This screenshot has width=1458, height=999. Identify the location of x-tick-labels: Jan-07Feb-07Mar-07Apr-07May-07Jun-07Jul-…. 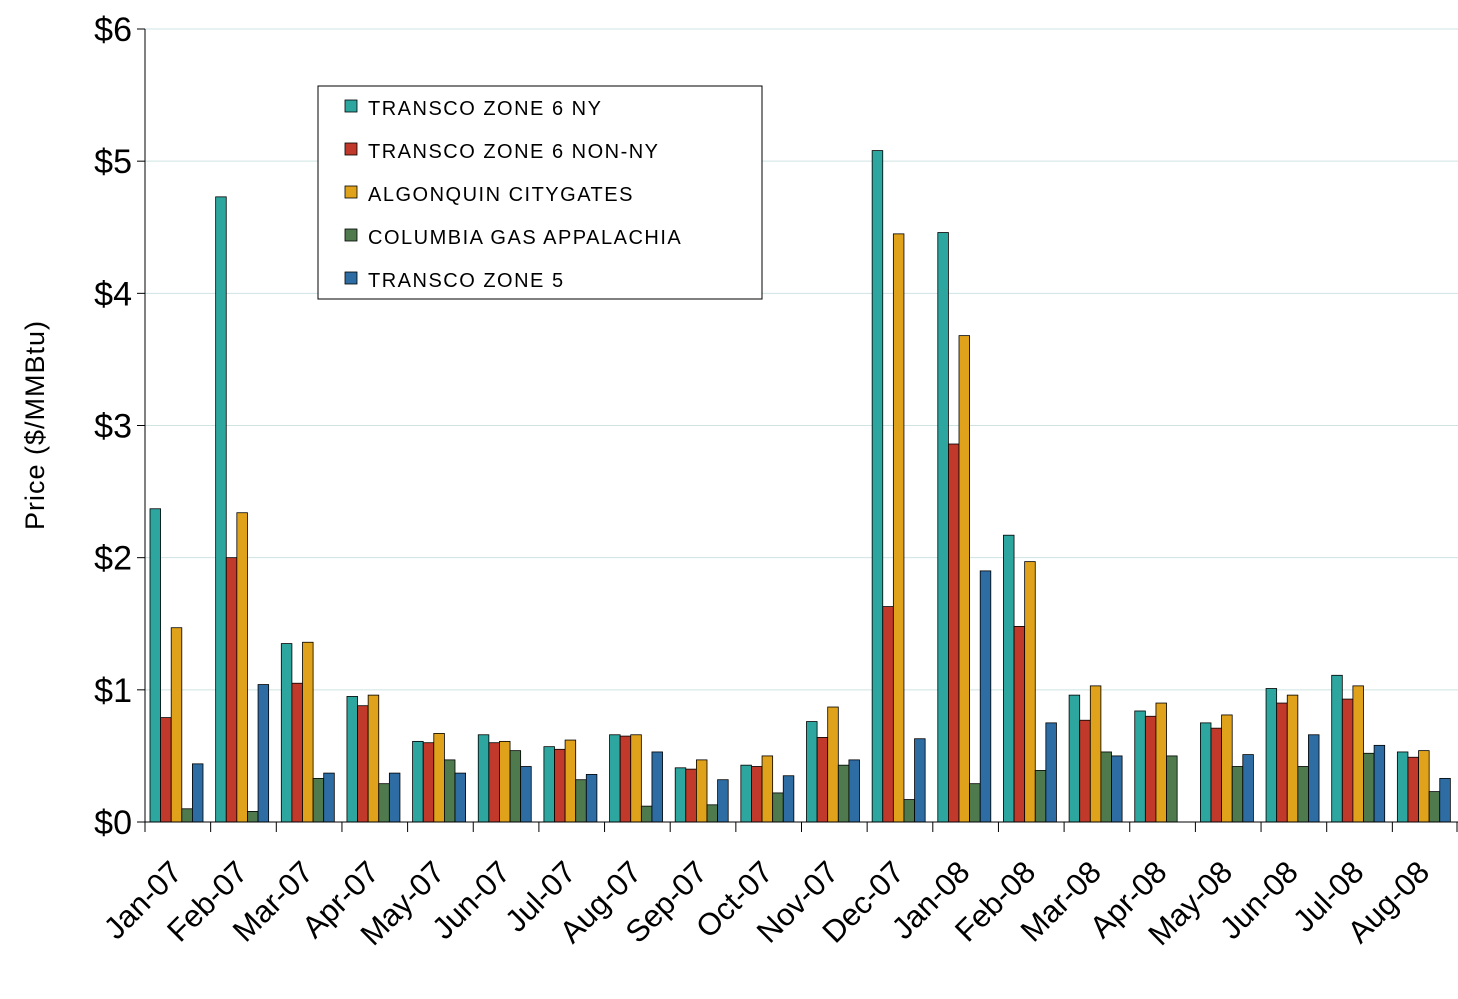
(766, 903).